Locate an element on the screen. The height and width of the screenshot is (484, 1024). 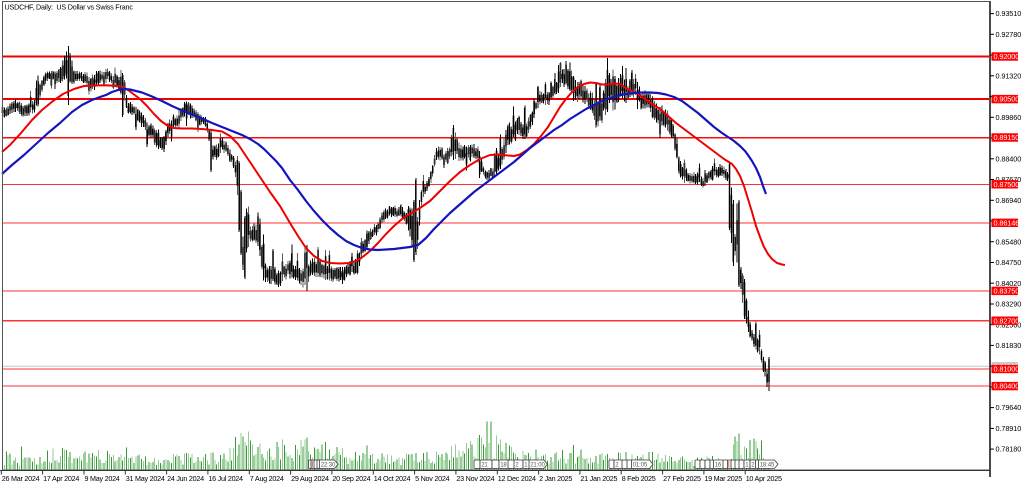
svg-text: 0.78910 is located at coordinates (1009, 428).